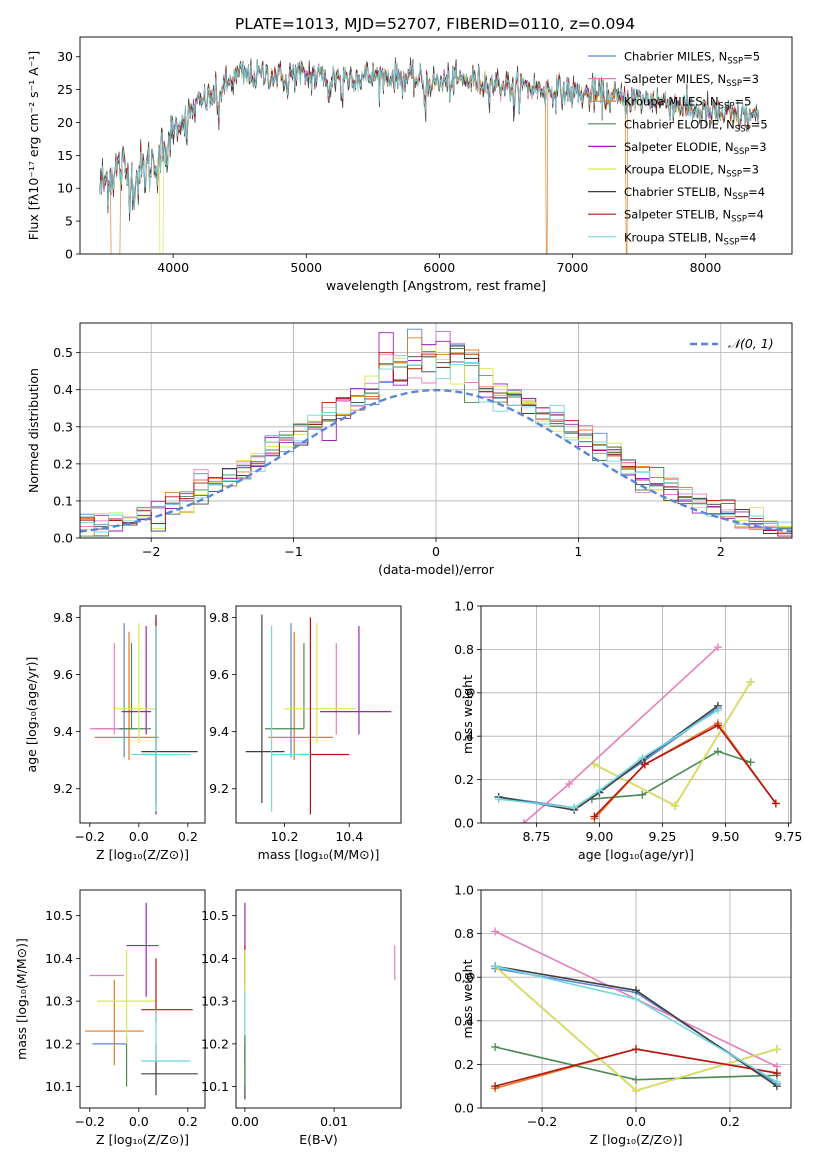 The image size is (819, 1170). I want to click on y-tick-label: 10.1, so click(215, 1086).